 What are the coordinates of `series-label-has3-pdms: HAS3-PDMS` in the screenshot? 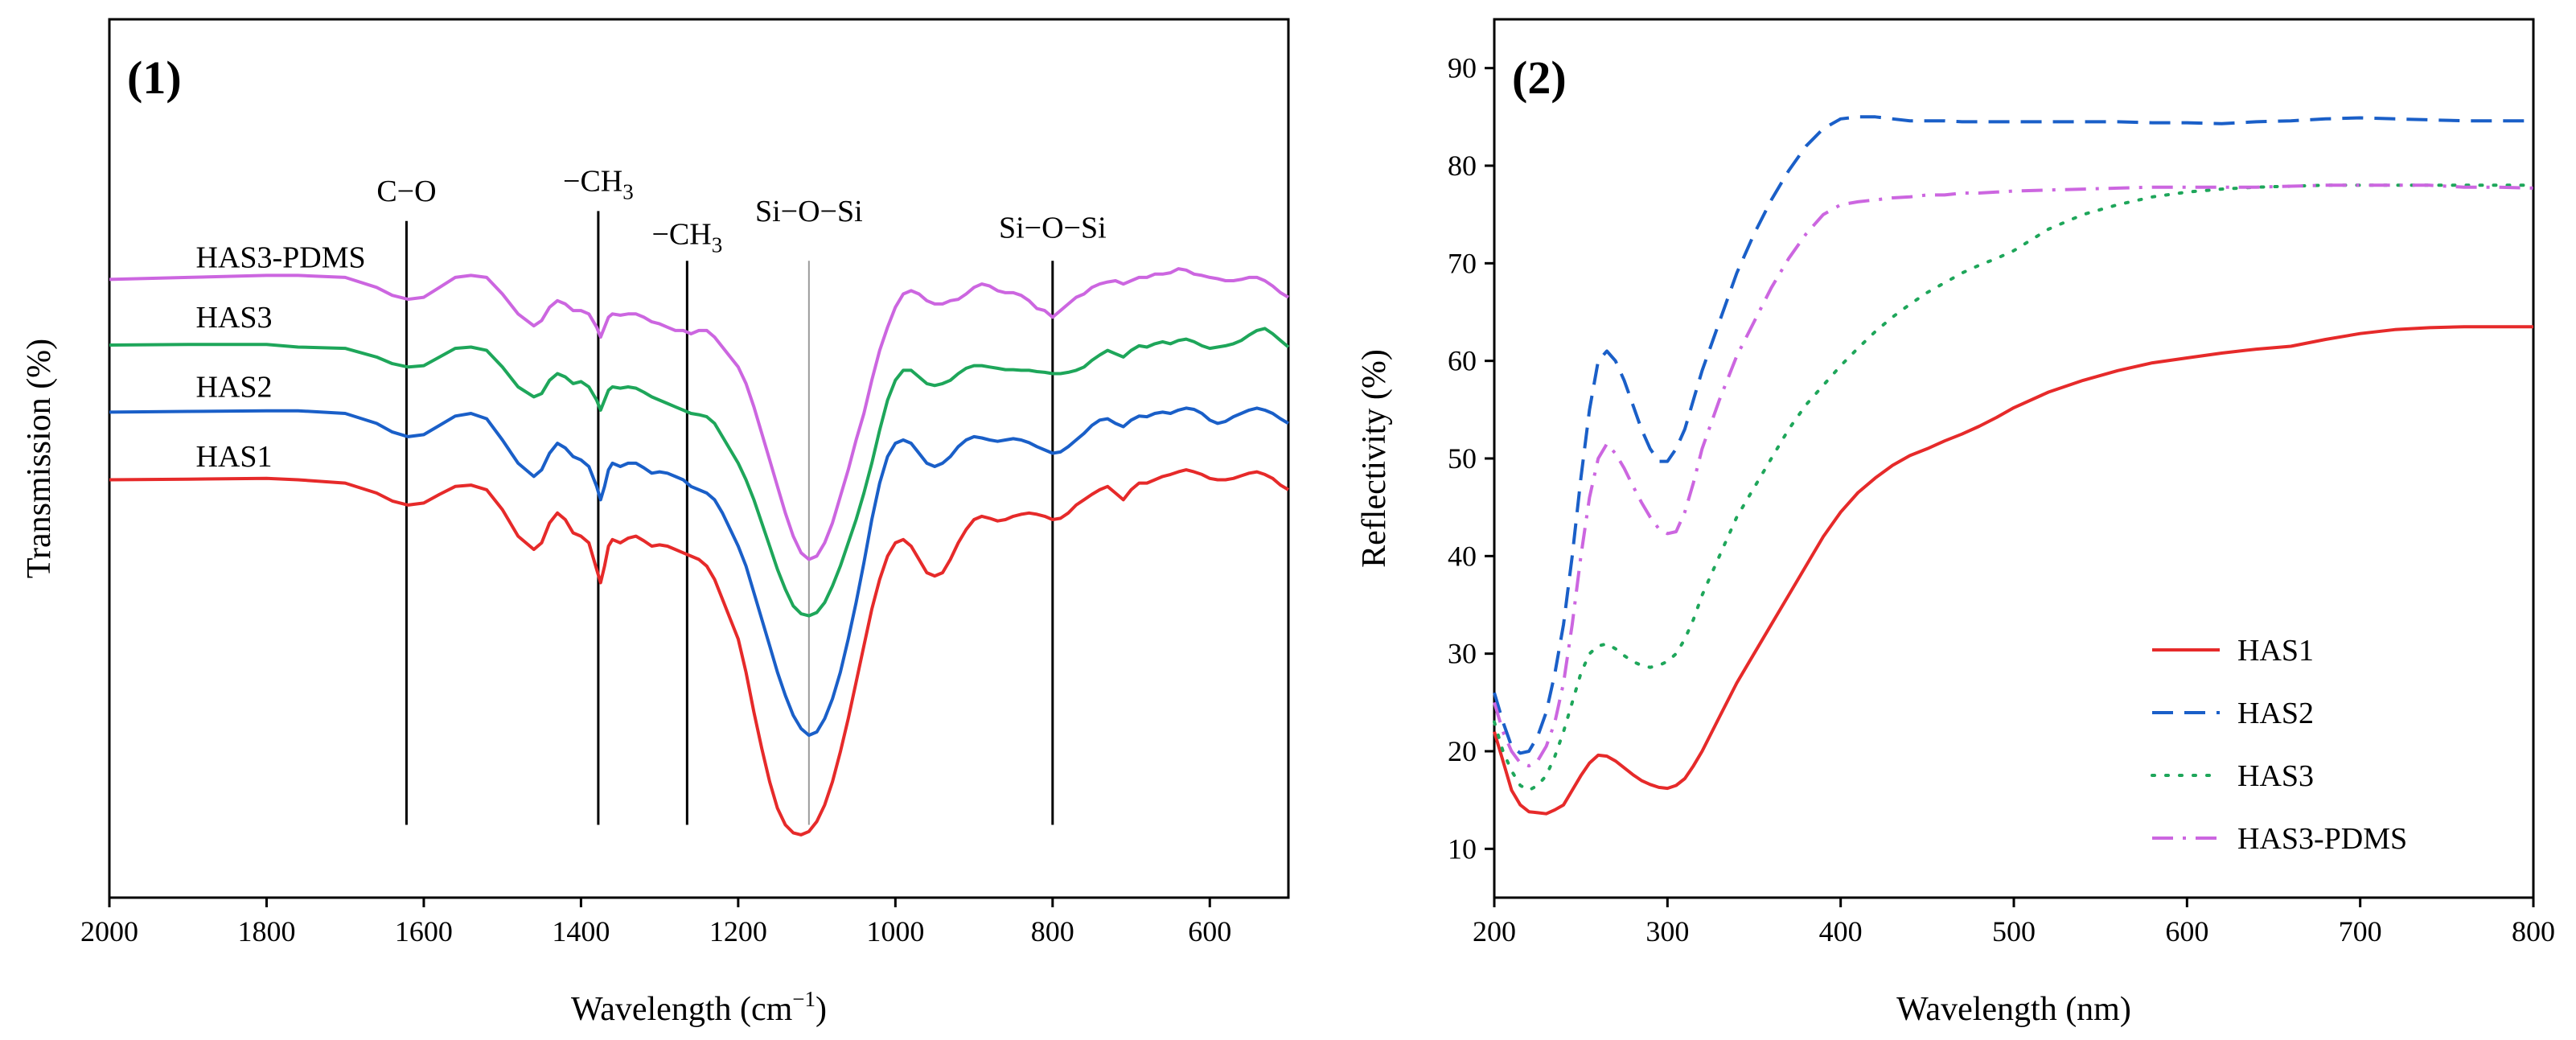 It's located at (281, 258).